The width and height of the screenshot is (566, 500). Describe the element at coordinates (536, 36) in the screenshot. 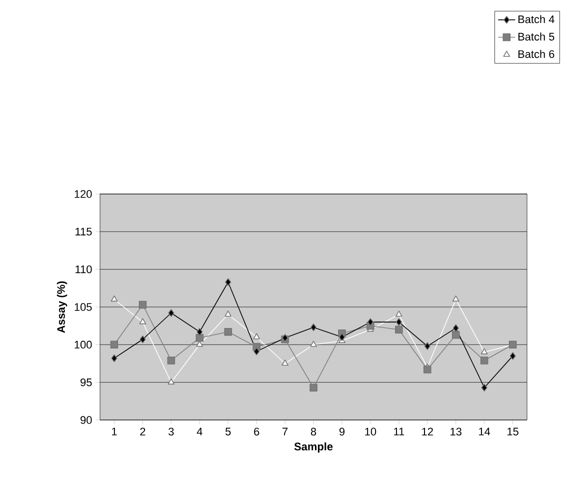

I see `legend-label: Batch 5` at that location.